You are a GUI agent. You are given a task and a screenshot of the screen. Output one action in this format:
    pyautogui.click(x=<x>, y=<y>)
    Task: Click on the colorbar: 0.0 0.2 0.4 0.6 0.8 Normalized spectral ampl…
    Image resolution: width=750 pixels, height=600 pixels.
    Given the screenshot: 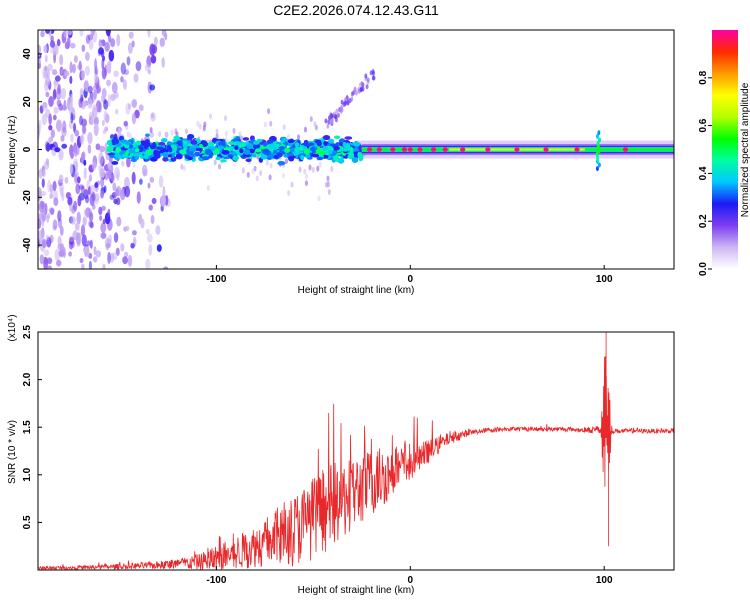 What is the action you would take?
    pyautogui.click(x=724, y=153)
    